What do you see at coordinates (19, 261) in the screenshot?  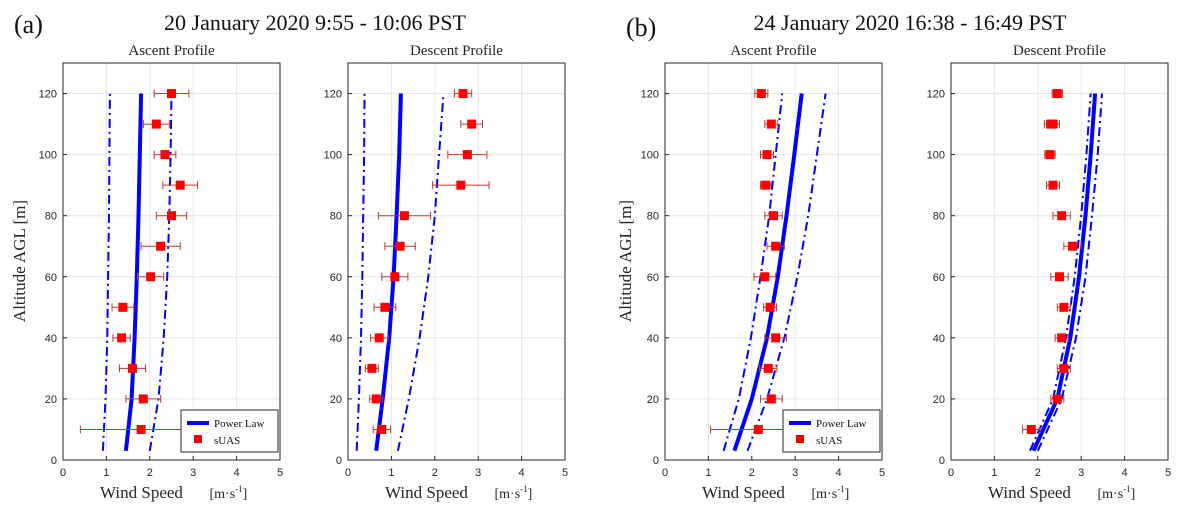 I see `y-axis-label-a: Altitude AGL [m]` at bounding box center [19, 261].